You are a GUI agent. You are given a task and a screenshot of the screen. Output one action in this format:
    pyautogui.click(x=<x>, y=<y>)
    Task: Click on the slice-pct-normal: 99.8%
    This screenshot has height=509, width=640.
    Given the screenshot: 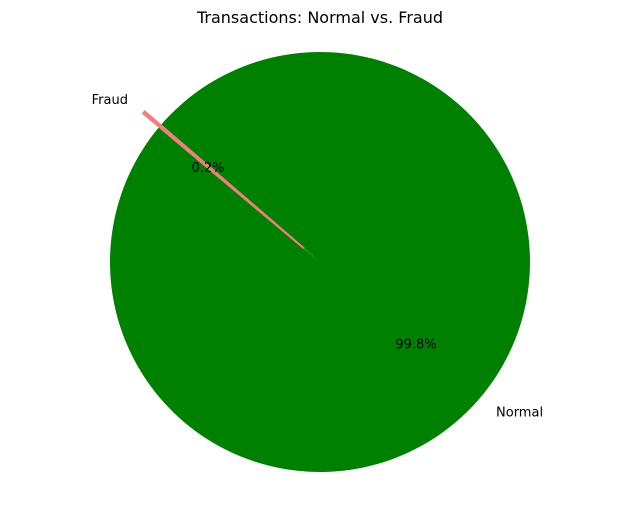 What is the action you would take?
    pyautogui.click(x=415, y=345)
    